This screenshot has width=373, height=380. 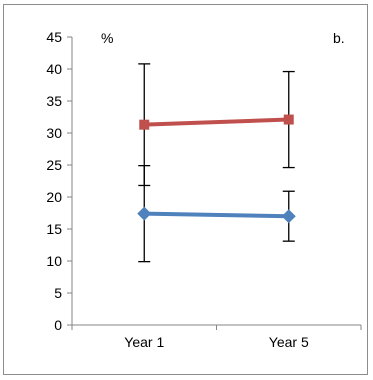 What do you see at coordinates (54, 37) in the screenshot?
I see `y-tick-label: 45` at bounding box center [54, 37].